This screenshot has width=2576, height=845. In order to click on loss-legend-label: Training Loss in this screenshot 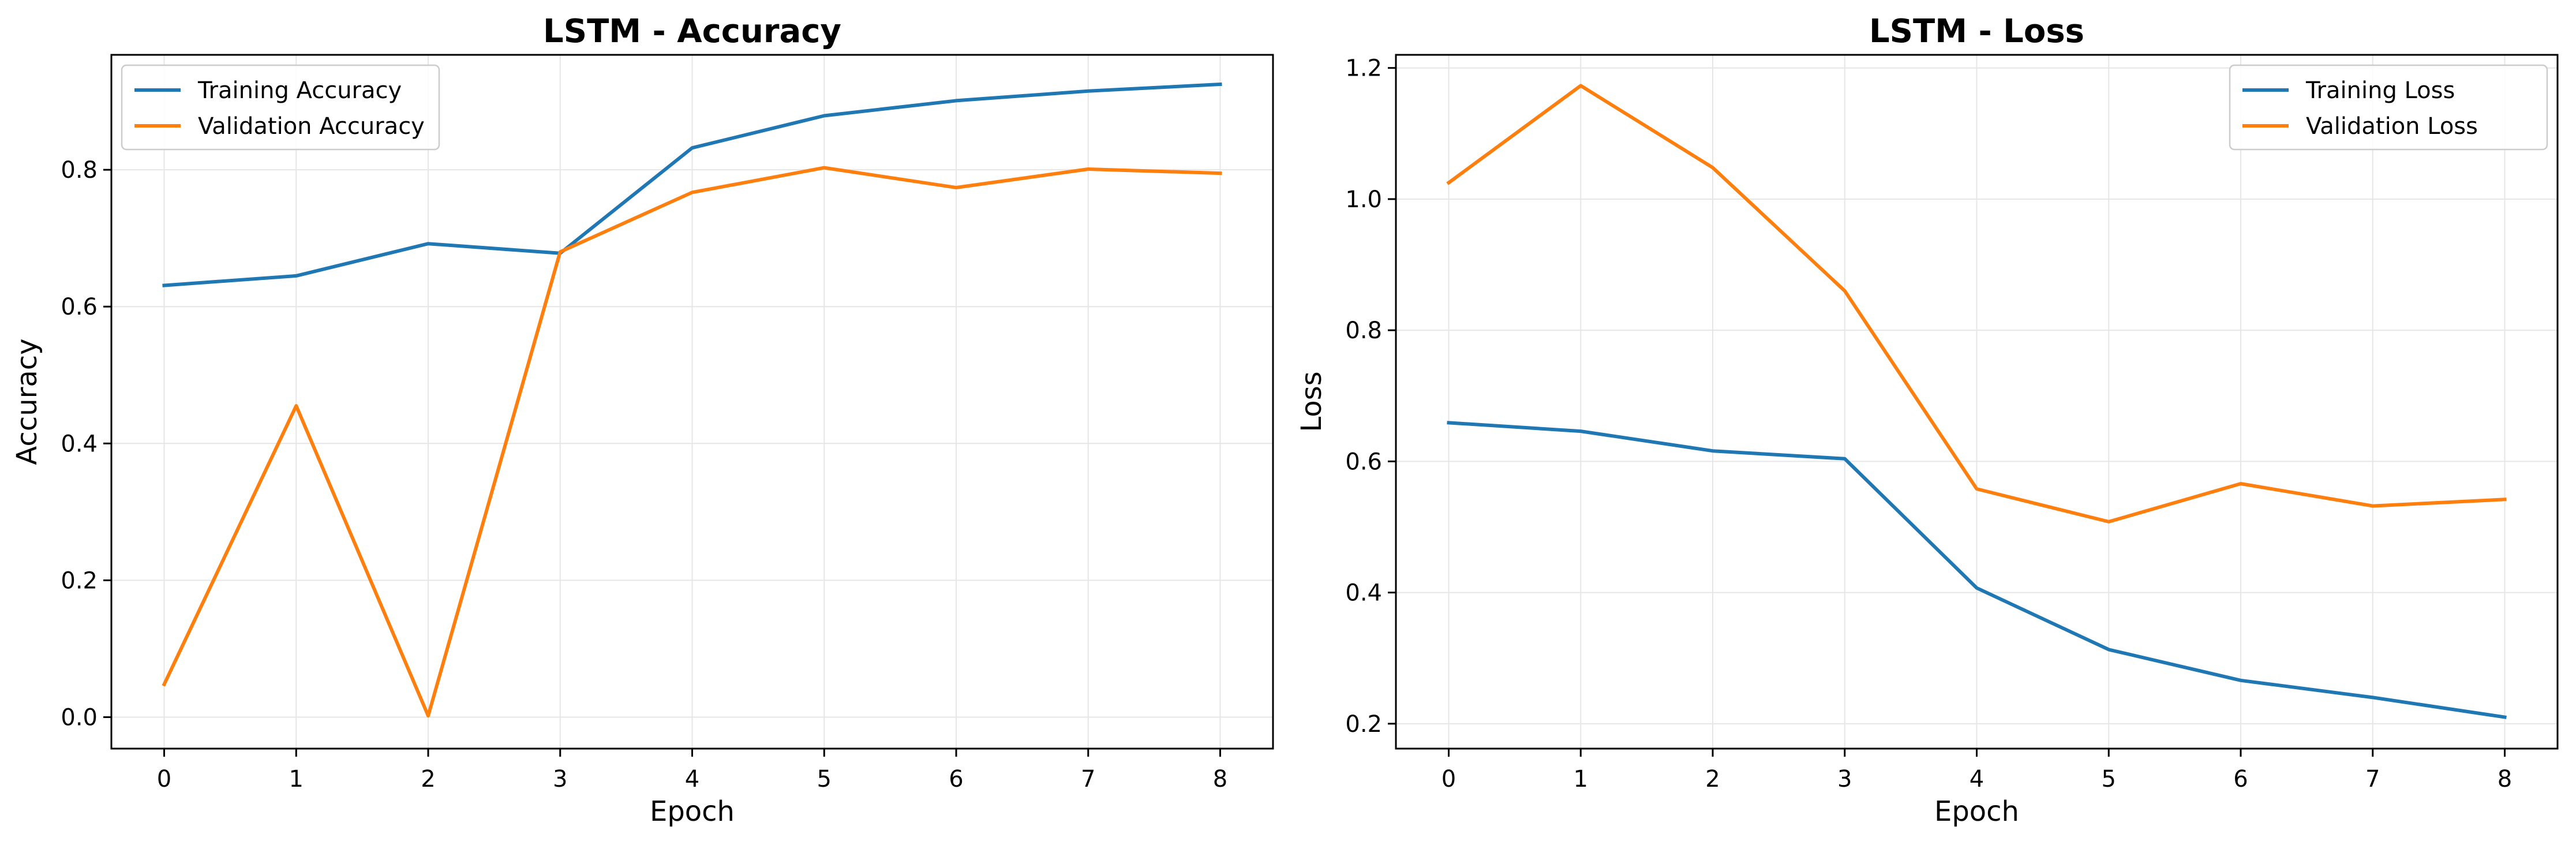, I will do `click(2380, 90)`.